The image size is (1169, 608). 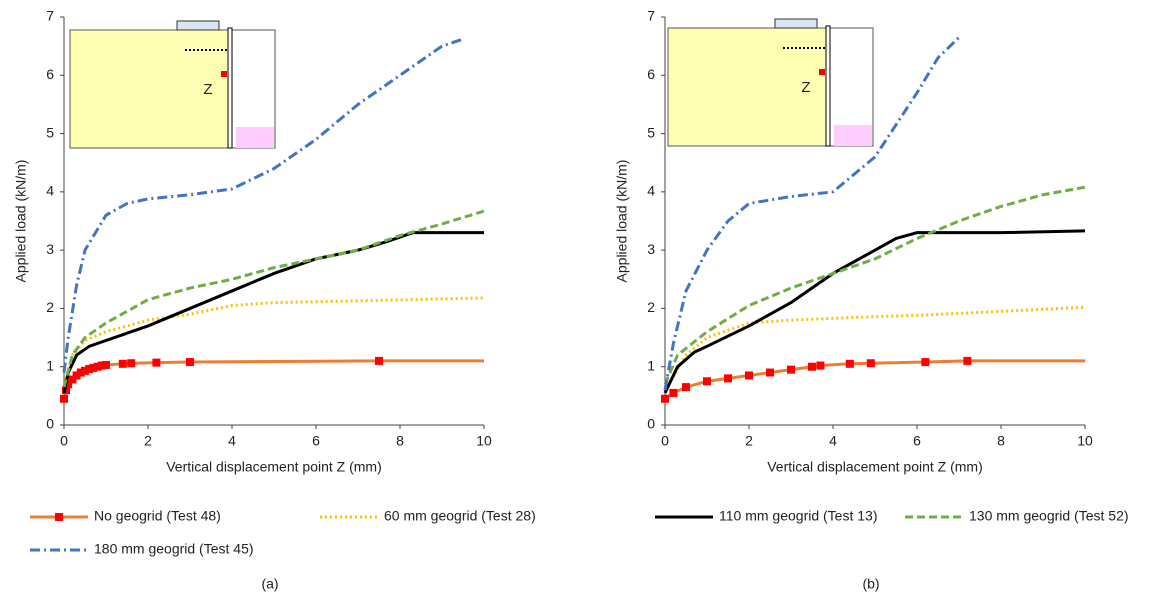 What do you see at coordinates (174, 549) in the screenshot?
I see `legend-label: 180 mm geogrid (Test 45)` at bounding box center [174, 549].